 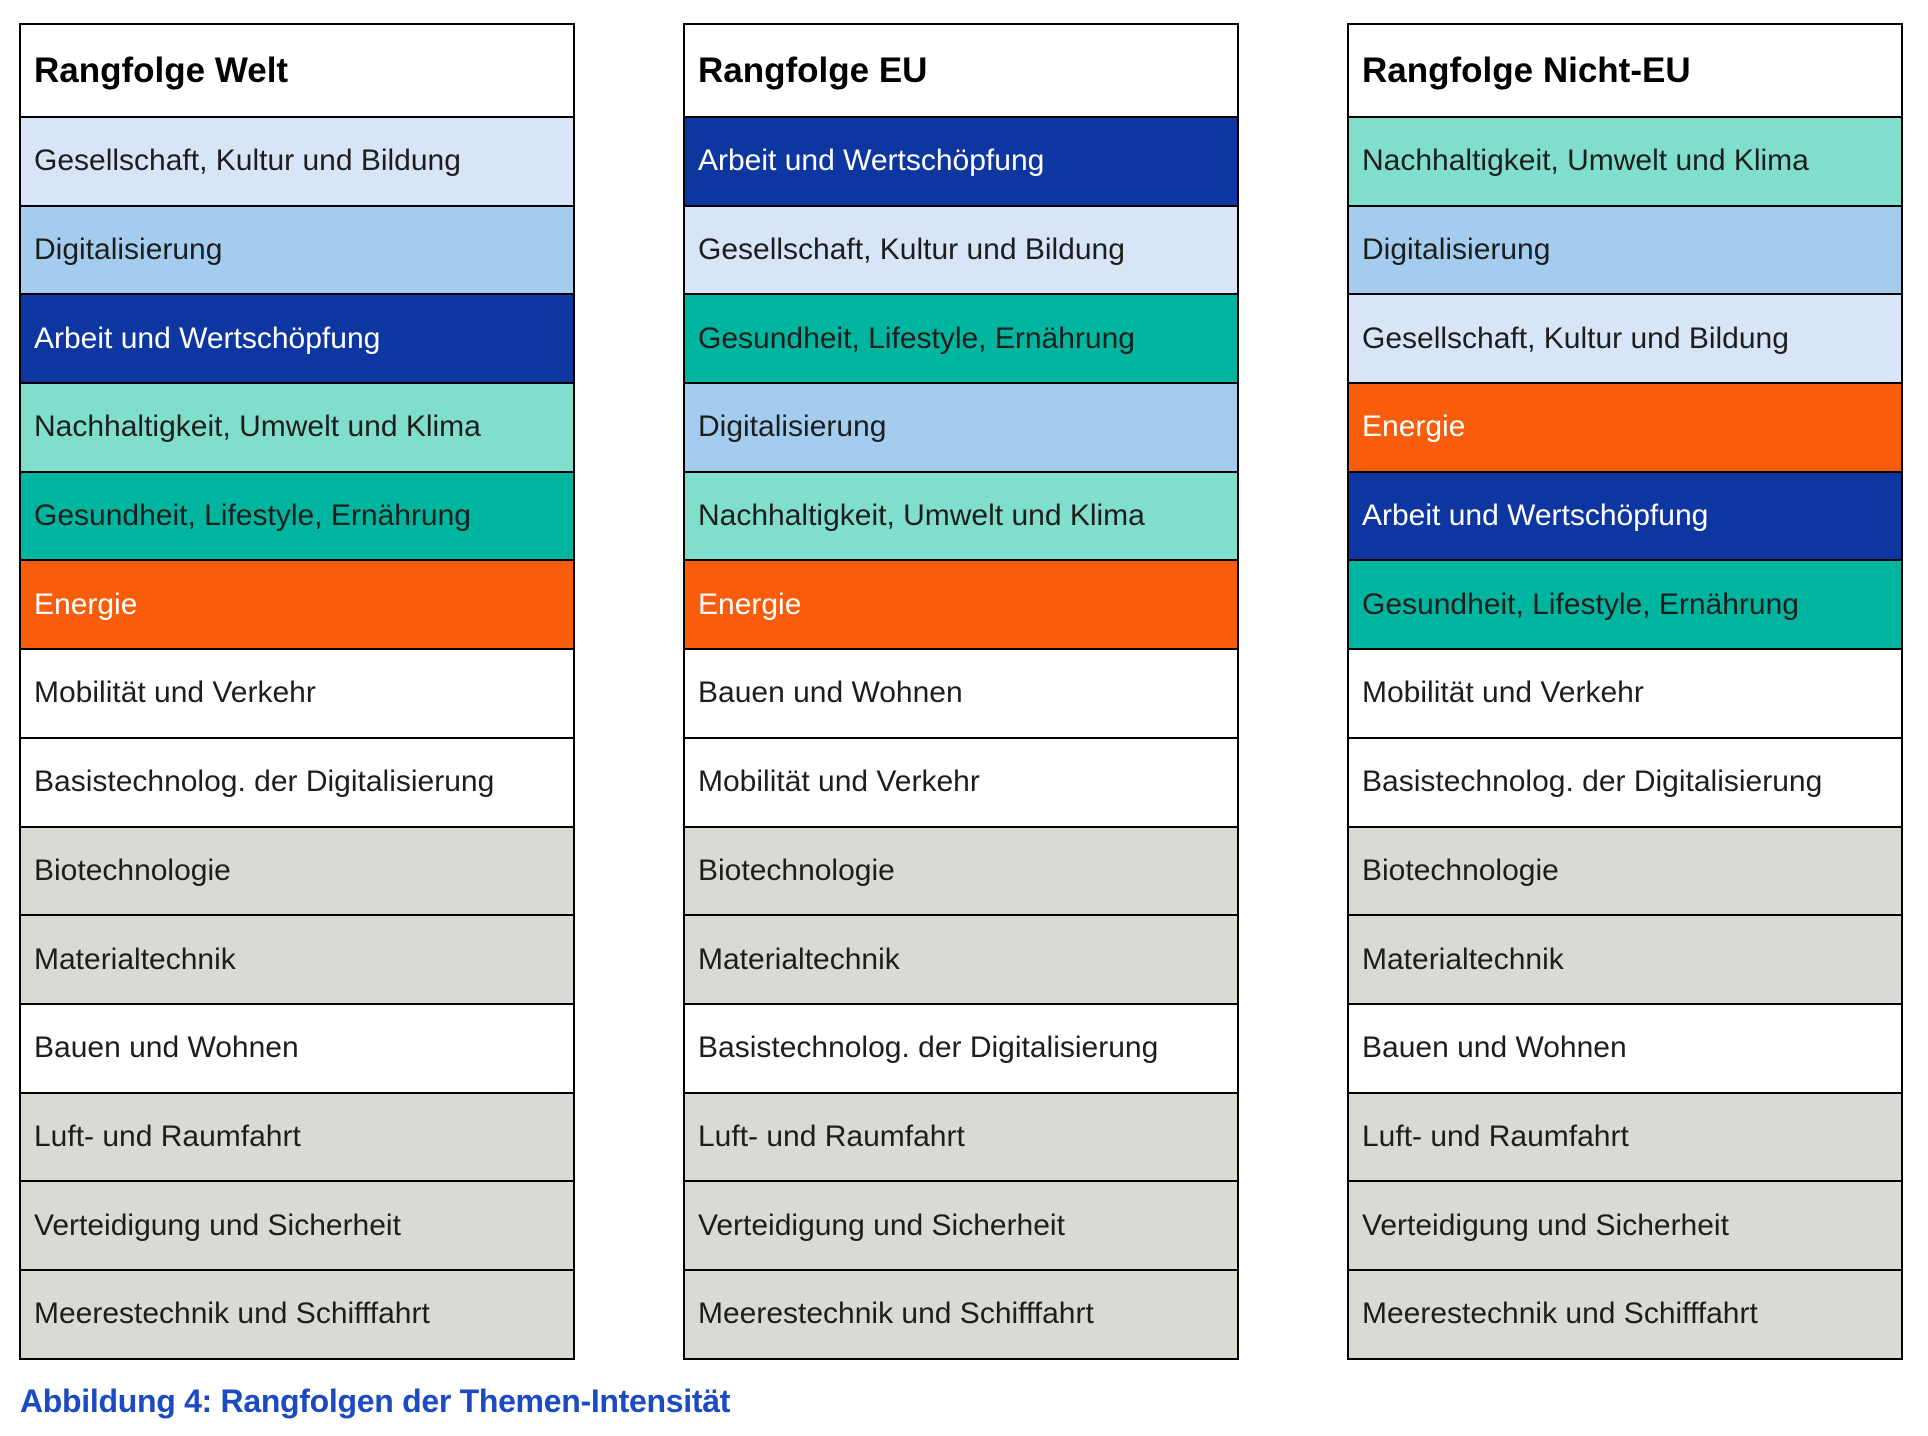 I want to click on table-title-eu: Rangfolge EU, so click(x=961, y=71).